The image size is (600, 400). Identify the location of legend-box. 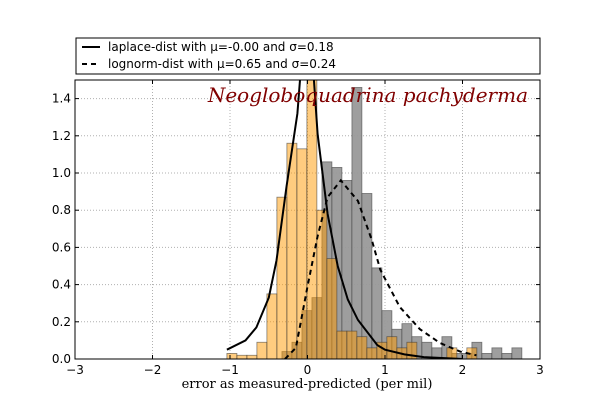
(308, 56).